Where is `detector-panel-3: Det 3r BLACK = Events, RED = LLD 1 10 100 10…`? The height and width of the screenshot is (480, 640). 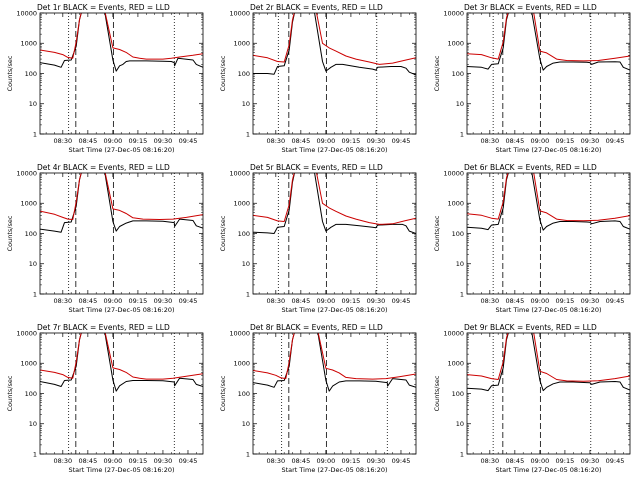
detector-panel-3: Det 3r BLACK = Events, RED = LLD 1 10 100 10… is located at coordinates (532, 78).